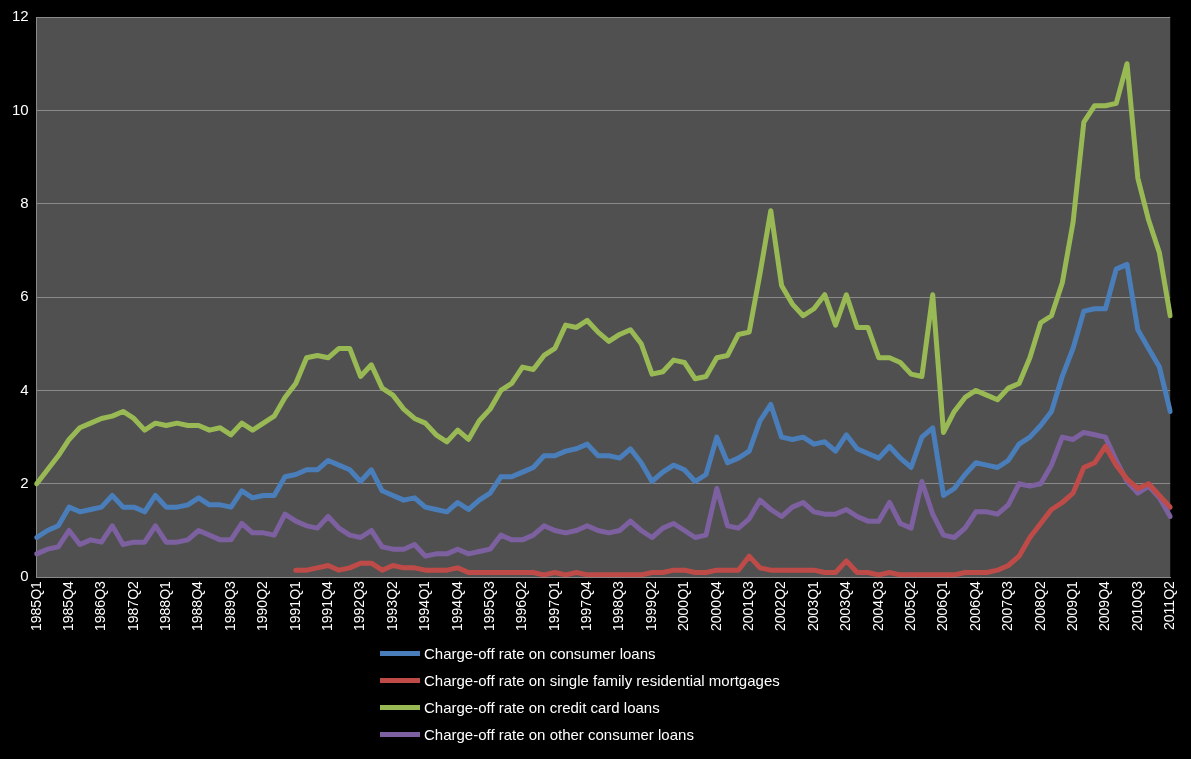 This screenshot has width=1191, height=759. What do you see at coordinates (24, 296) in the screenshot?
I see `y-tick-label: 6` at bounding box center [24, 296].